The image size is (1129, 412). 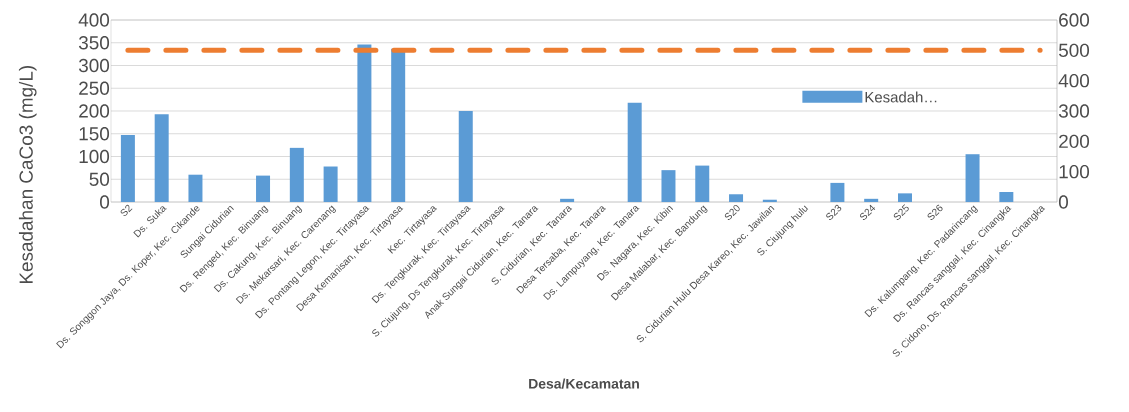 I want to click on y-tick-label: 300, so click(x=94, y=65).